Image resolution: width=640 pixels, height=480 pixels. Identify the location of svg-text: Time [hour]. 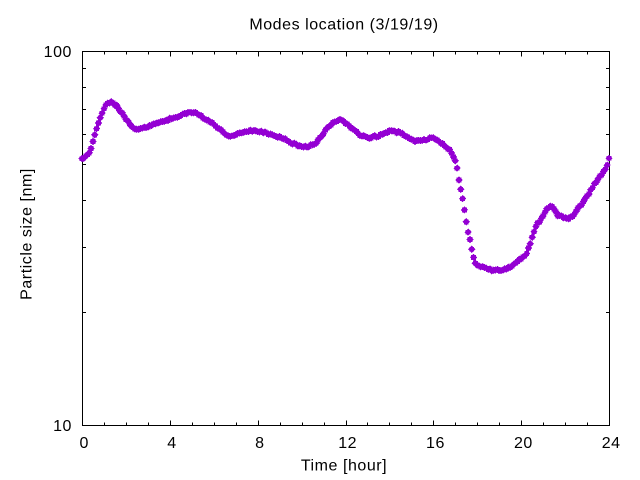
(344, 466).